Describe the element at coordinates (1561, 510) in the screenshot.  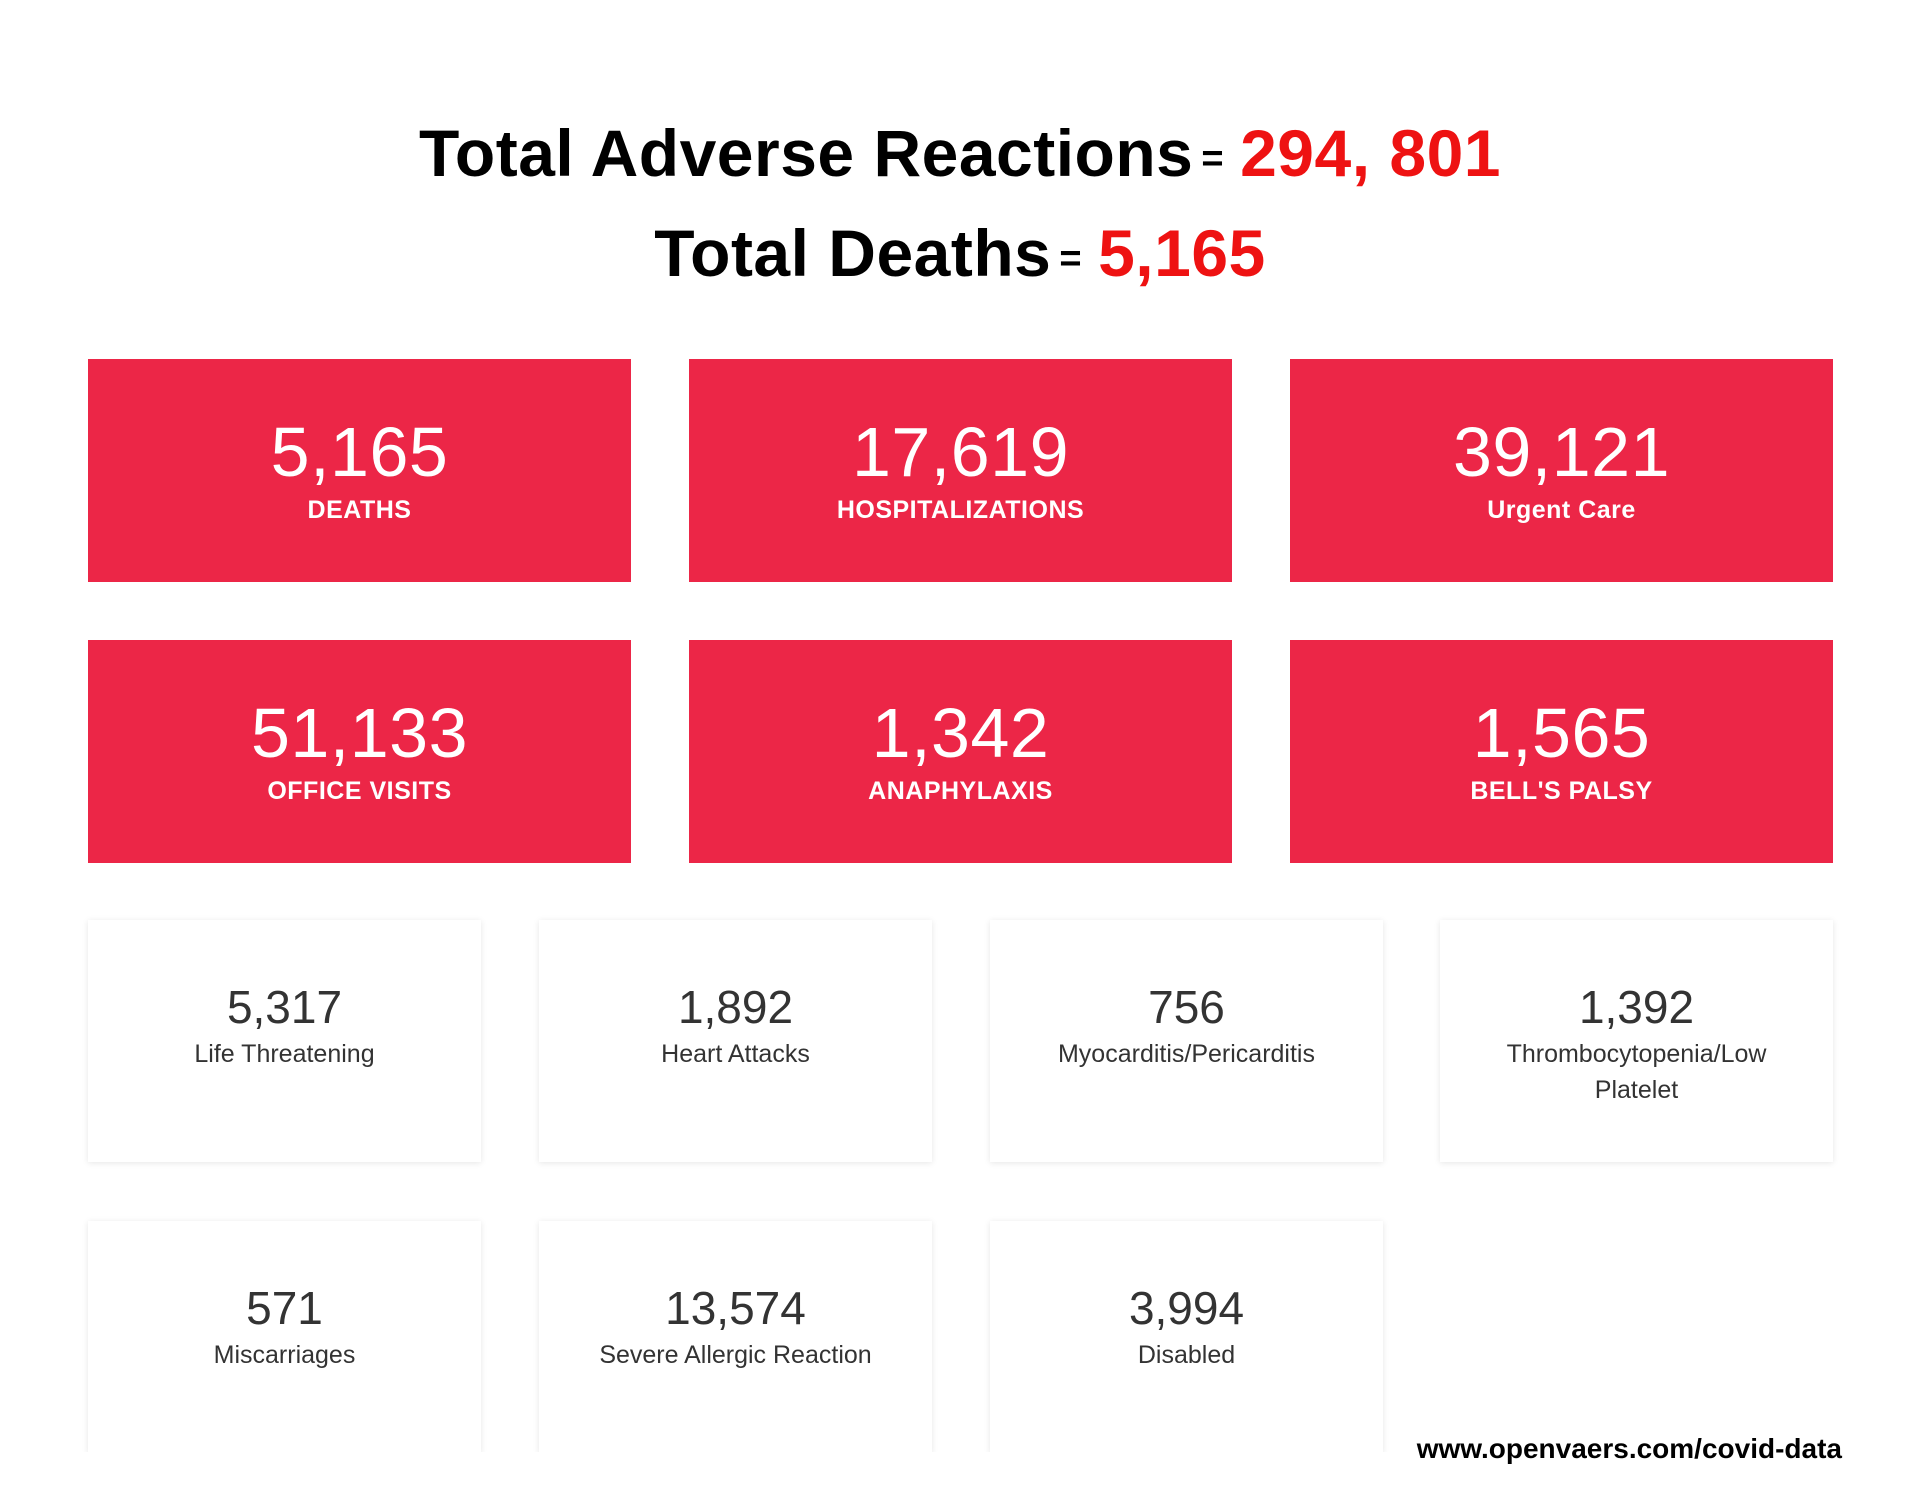
I see `stat-label: Urgent Care` at that location.